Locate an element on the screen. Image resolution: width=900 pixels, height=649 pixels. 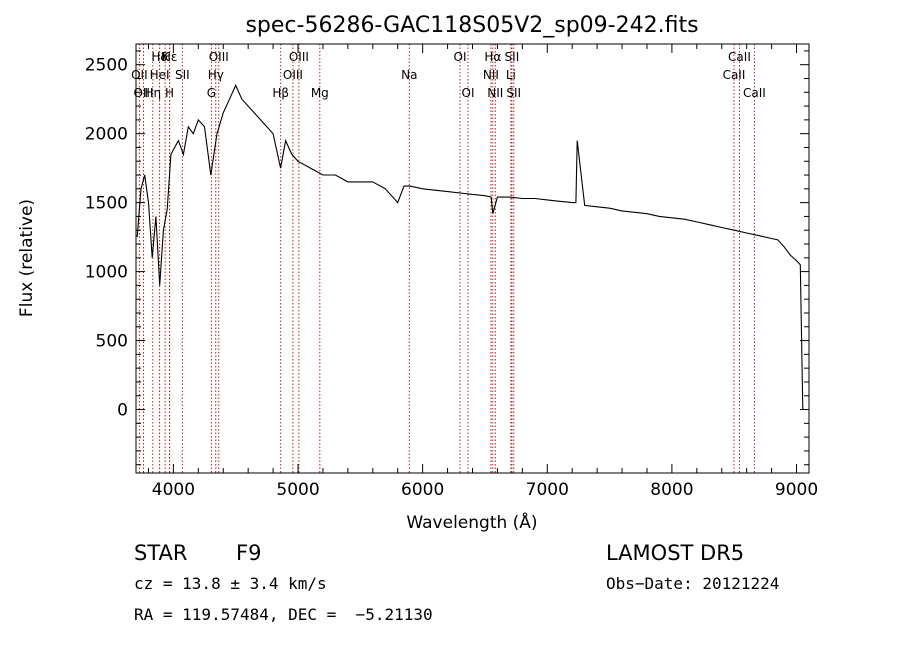
spectral-line-label: Hε is located at coordinates (170, 57).